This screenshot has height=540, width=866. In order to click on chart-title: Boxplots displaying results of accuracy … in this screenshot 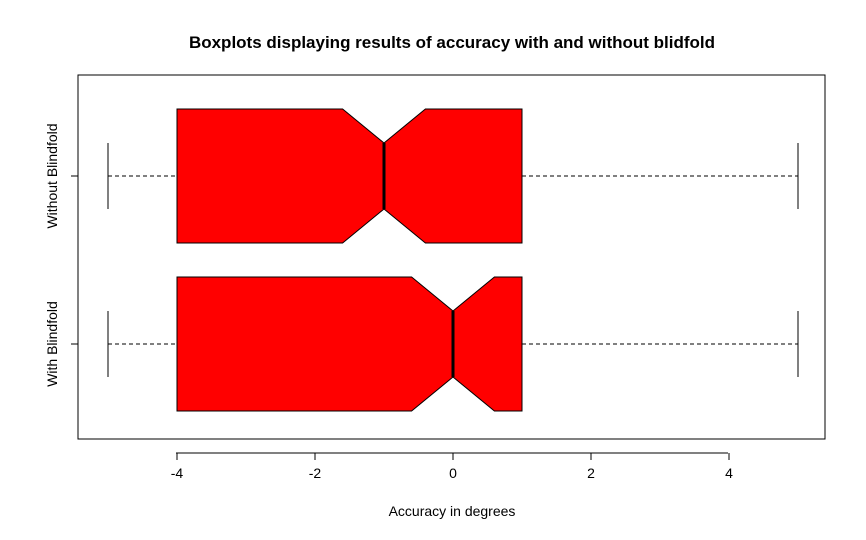, I will do `click(452, 42)`.